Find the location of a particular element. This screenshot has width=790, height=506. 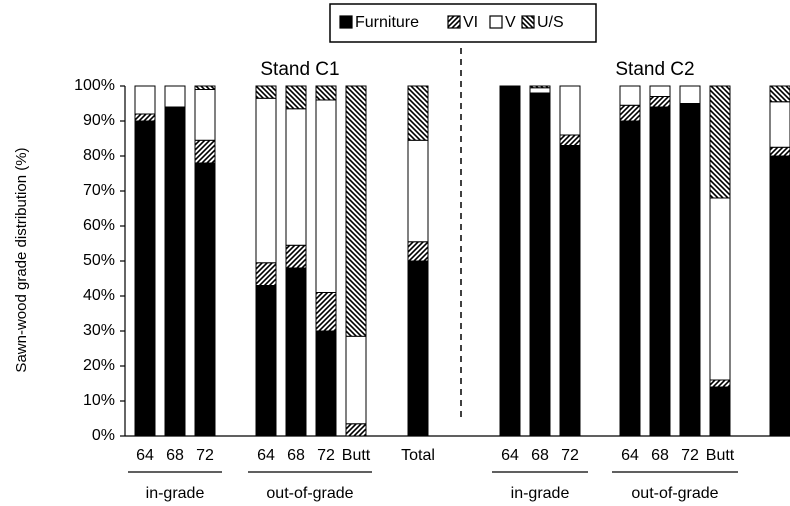

stand-label: Stand C2 is located at coordinates (654, 69).